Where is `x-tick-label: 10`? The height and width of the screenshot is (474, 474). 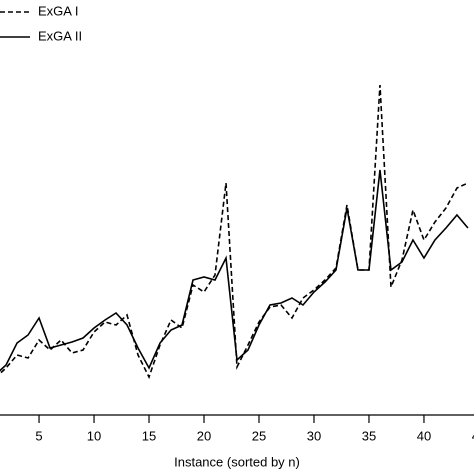 x-tick-label: 10 is located at coordinates (94, 435).